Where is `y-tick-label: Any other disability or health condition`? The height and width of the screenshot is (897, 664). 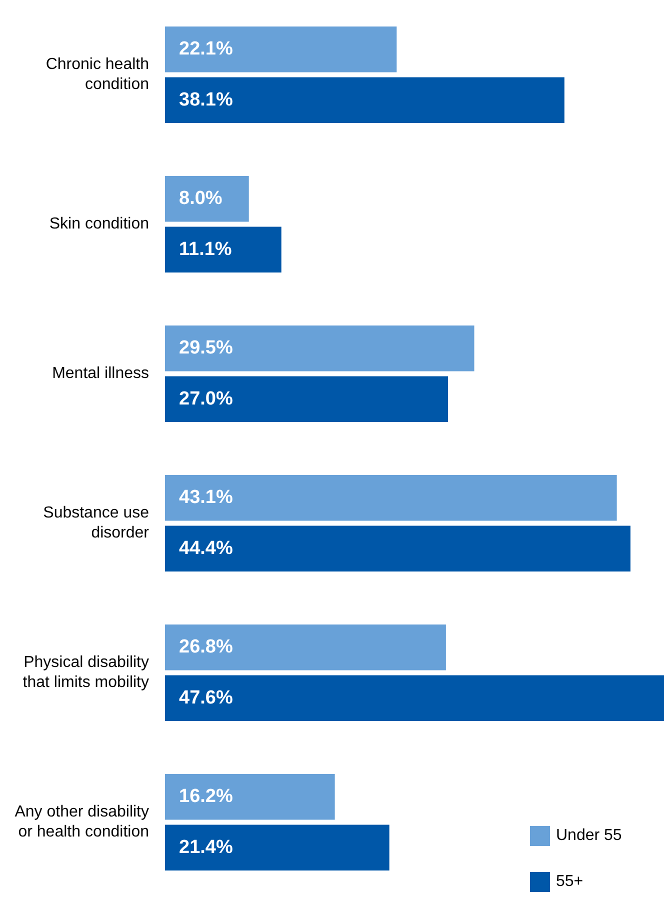 y-tick-label: Any other disability or health condition is located at coordinates (81, 822).